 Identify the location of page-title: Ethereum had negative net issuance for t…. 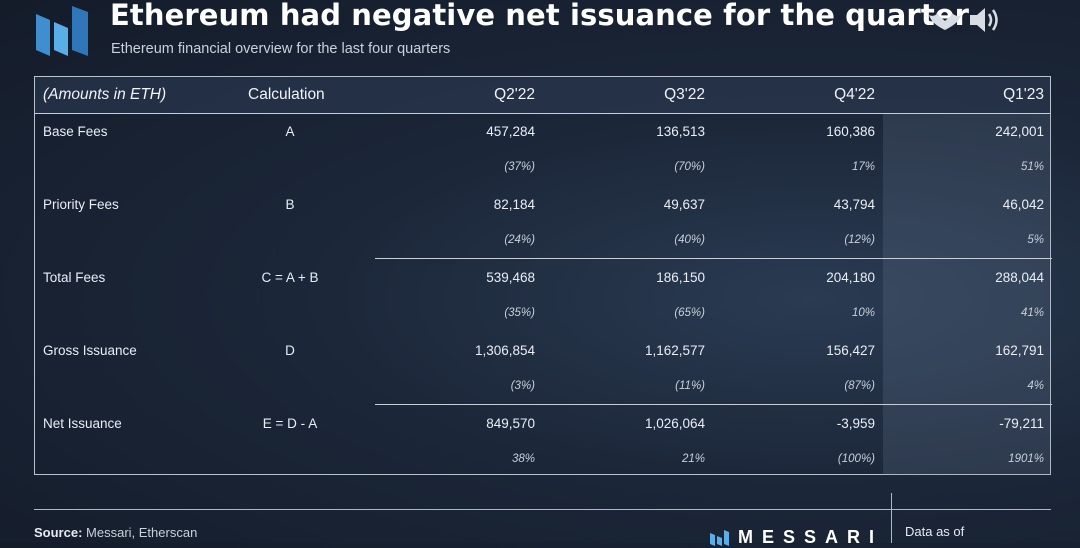
(539, 16).